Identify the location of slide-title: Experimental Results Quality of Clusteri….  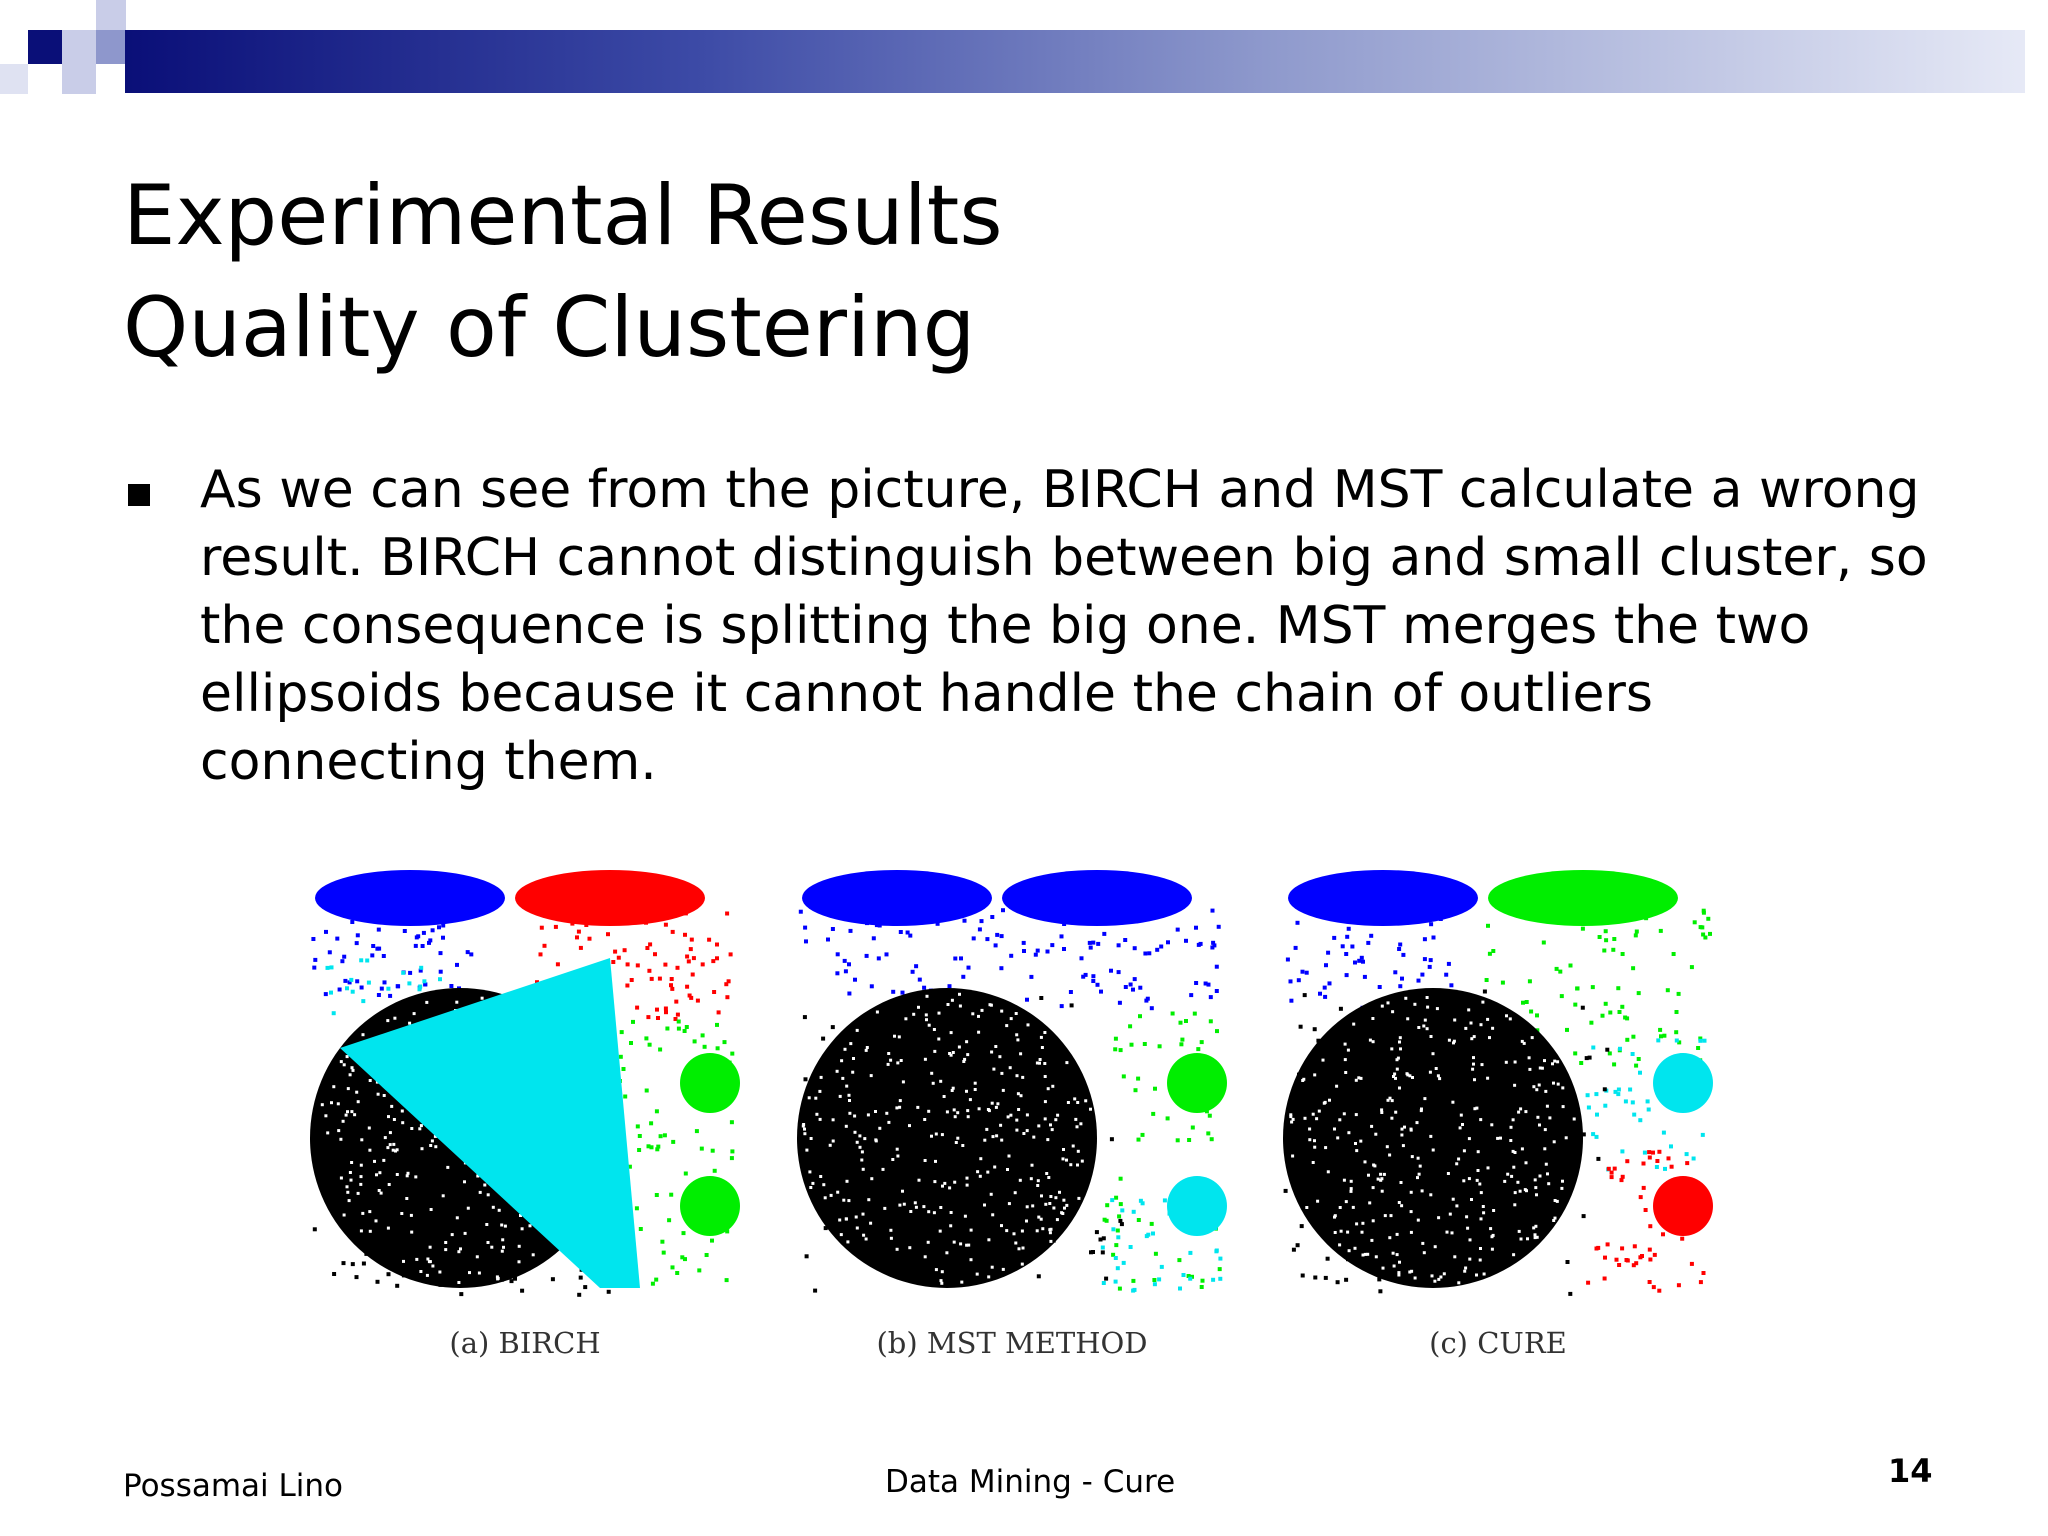
(563, 272).